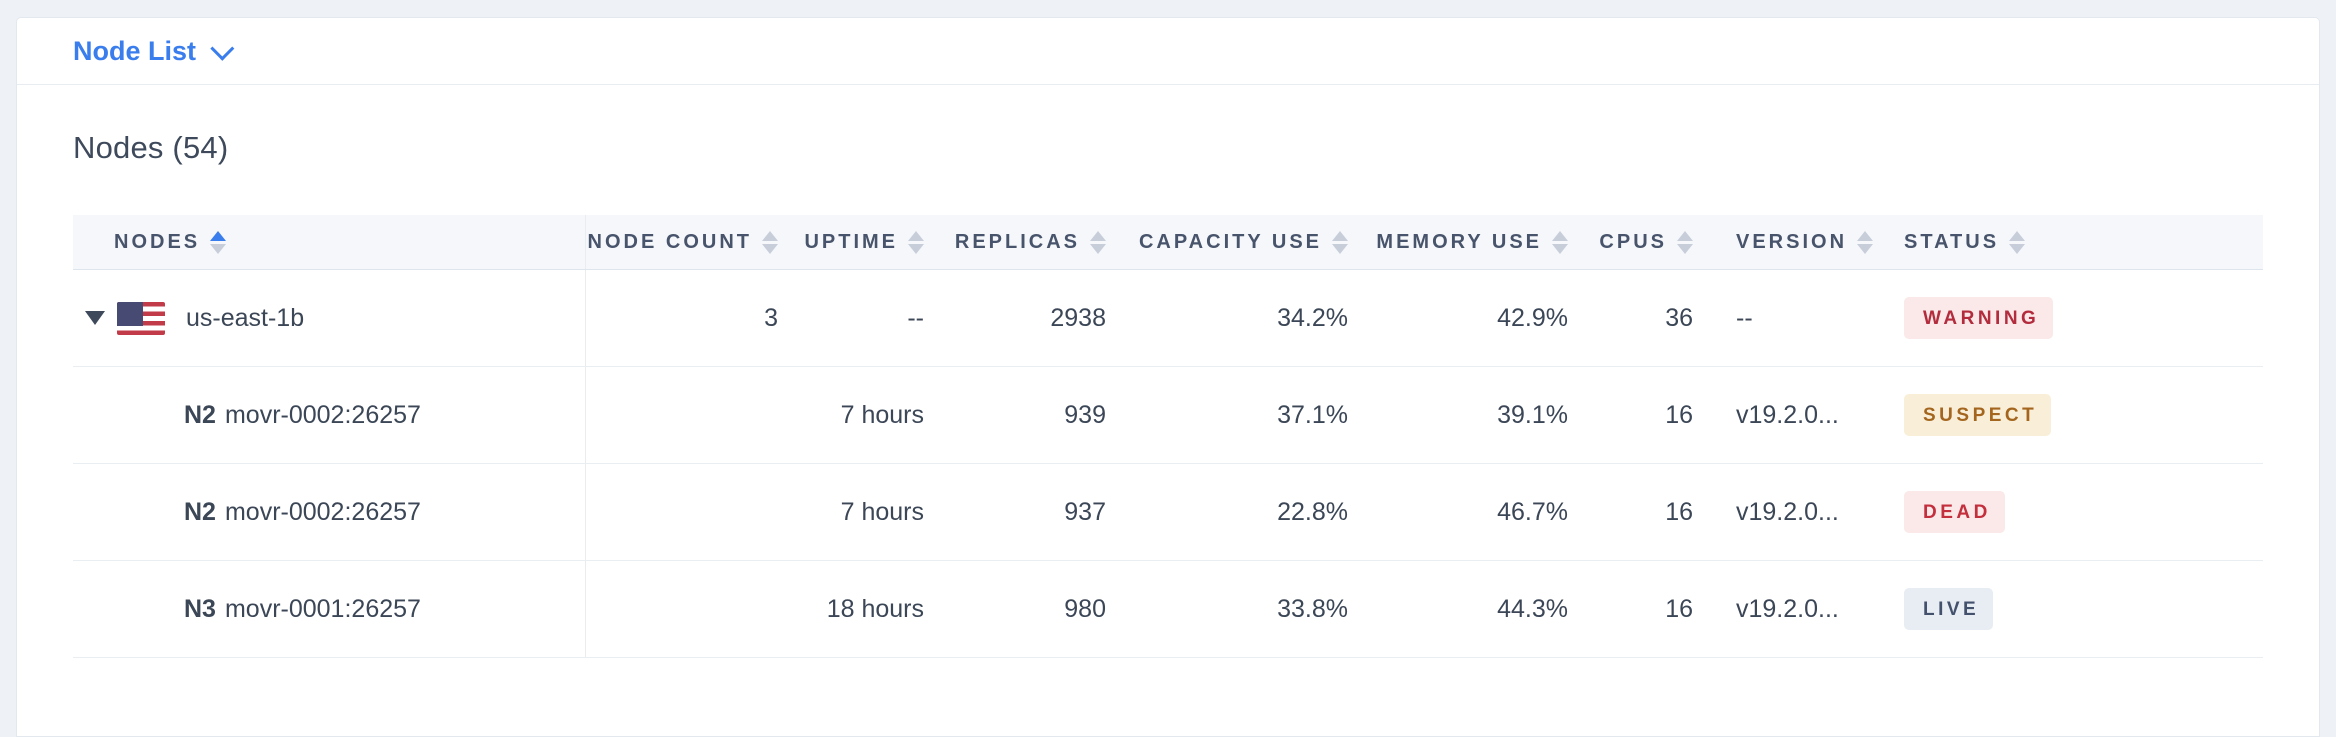  Describe the element at coordinates (141, 318) in the screenshot. I see `us-flag-icon` at that location.